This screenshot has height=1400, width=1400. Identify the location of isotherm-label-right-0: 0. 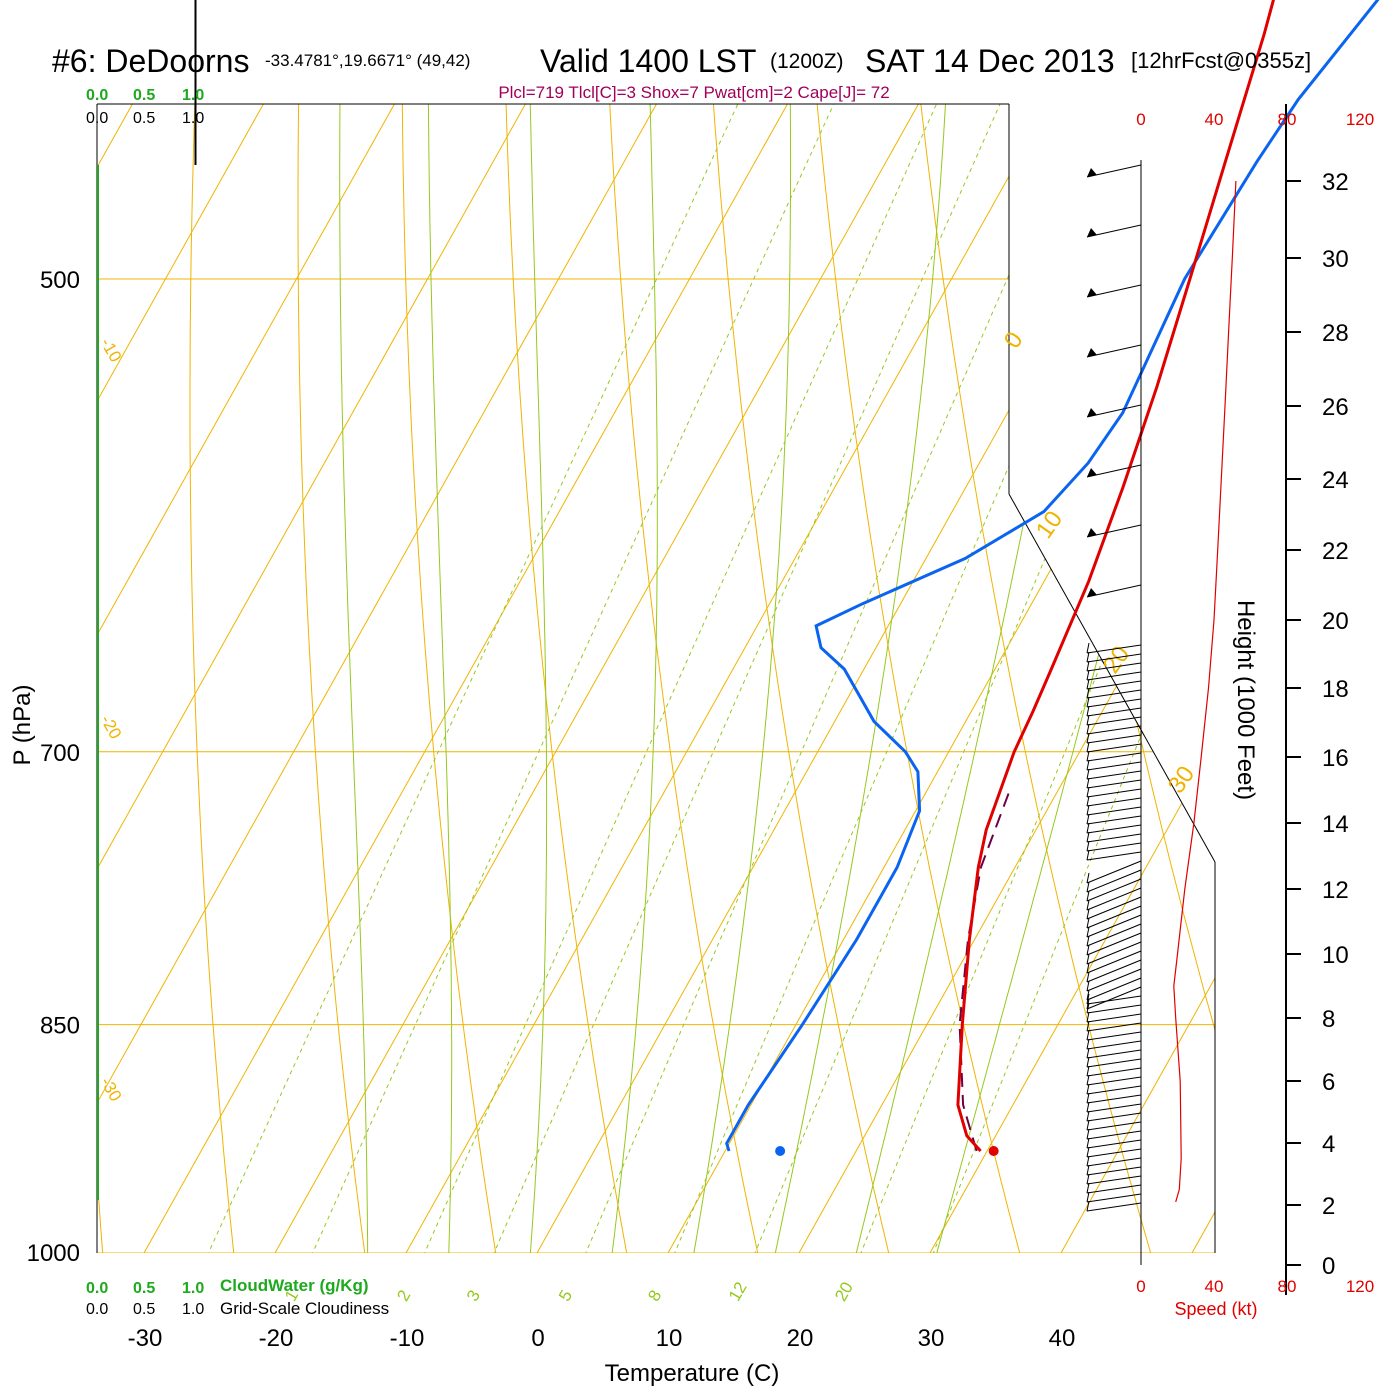
(1014, 340).